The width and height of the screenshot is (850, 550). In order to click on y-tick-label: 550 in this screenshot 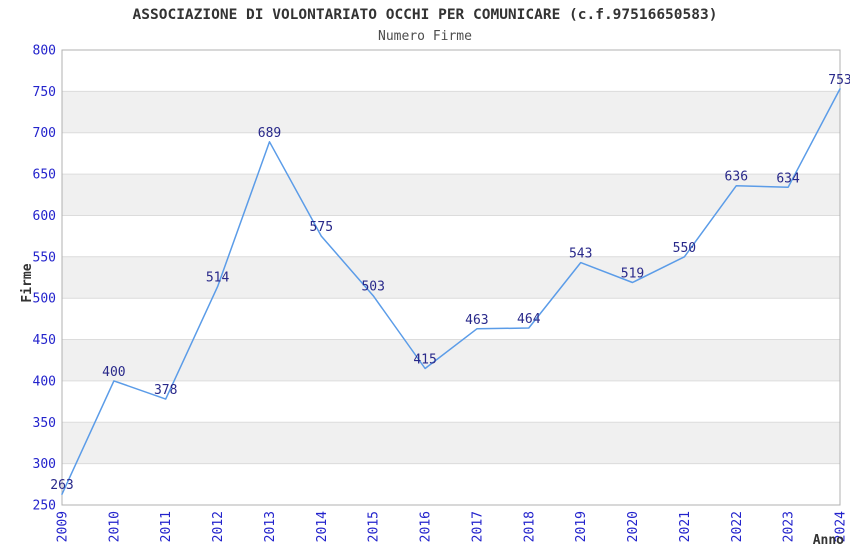, I will do `click(44, 257)`.